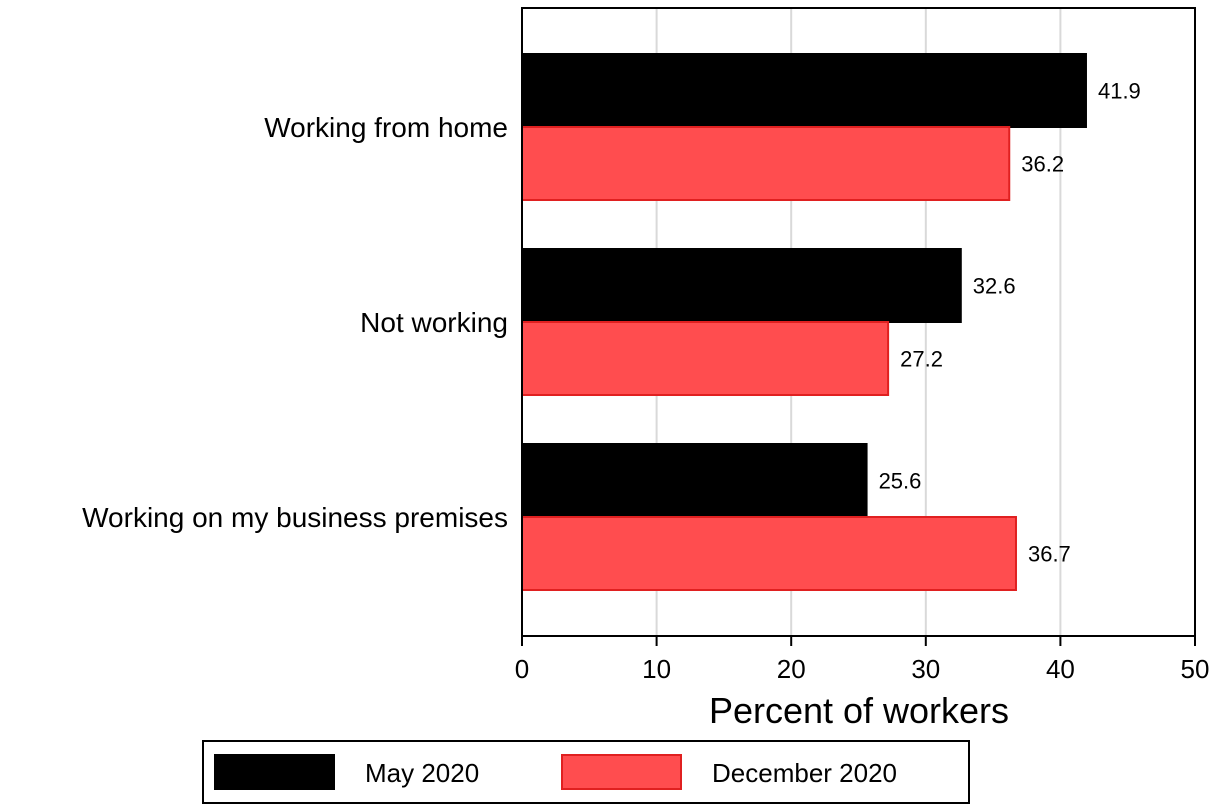 The height and width of the screenshot is (812, 1209). What do you see at coordinates (1010, 323) in the screenshot?
I see `value-labels: 41.9 36.2 32.6 27.2 25.6 36.7` at bounding box center [1010, 323].